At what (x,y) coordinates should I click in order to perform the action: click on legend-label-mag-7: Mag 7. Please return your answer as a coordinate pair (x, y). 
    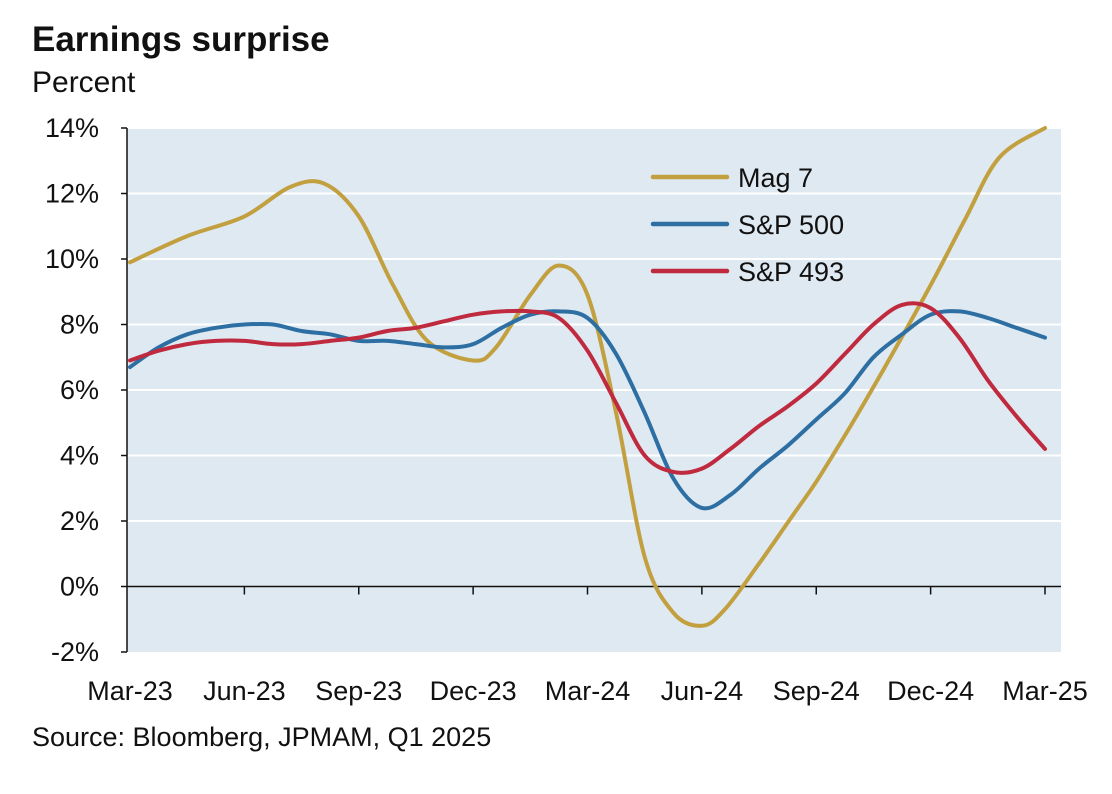
    Looking at the image, I should click on (775, 178).